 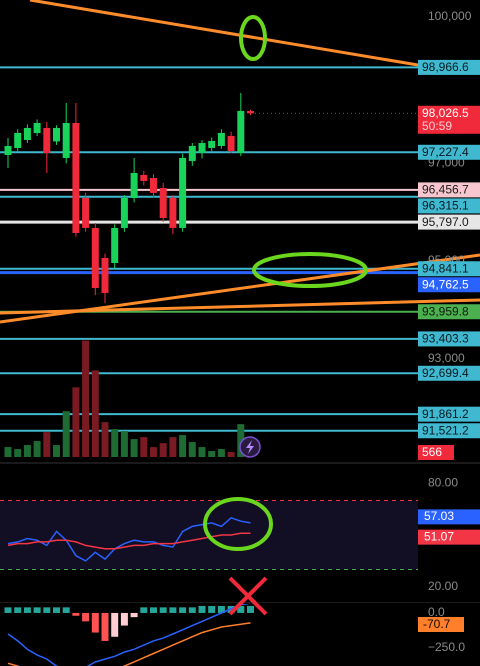 I want to click on alert-icon-bolt, so click(x=250, y=447).